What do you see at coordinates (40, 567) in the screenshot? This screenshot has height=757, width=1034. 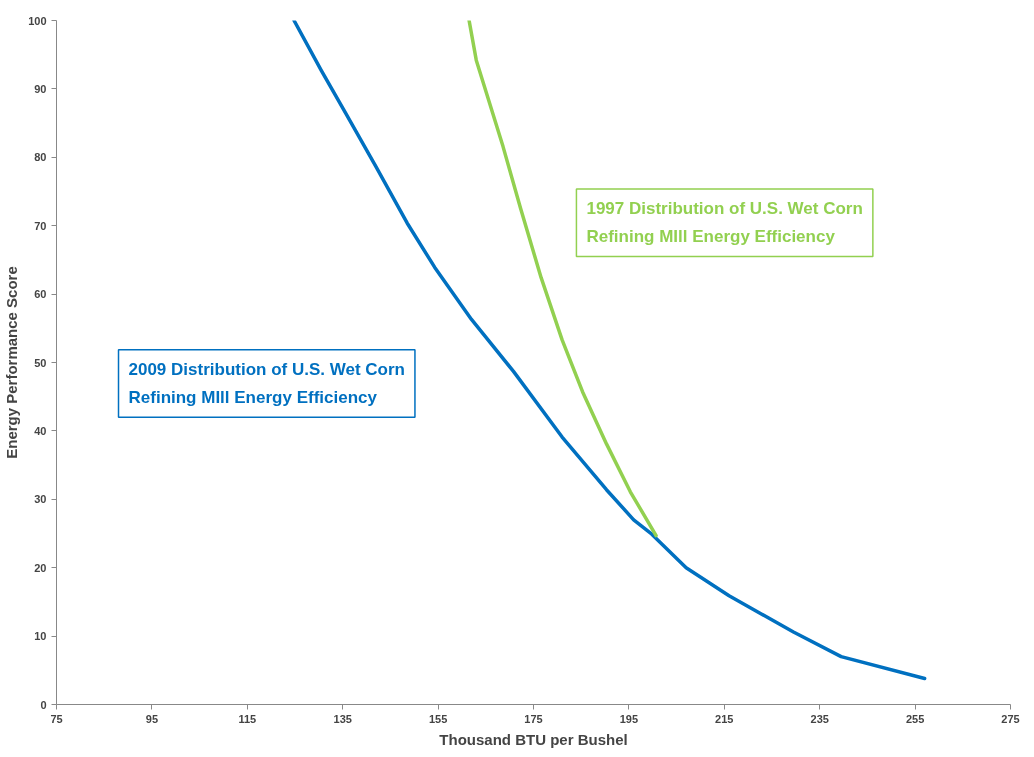 I see `y-tick-label: 20` at bounding box center [40, 567].